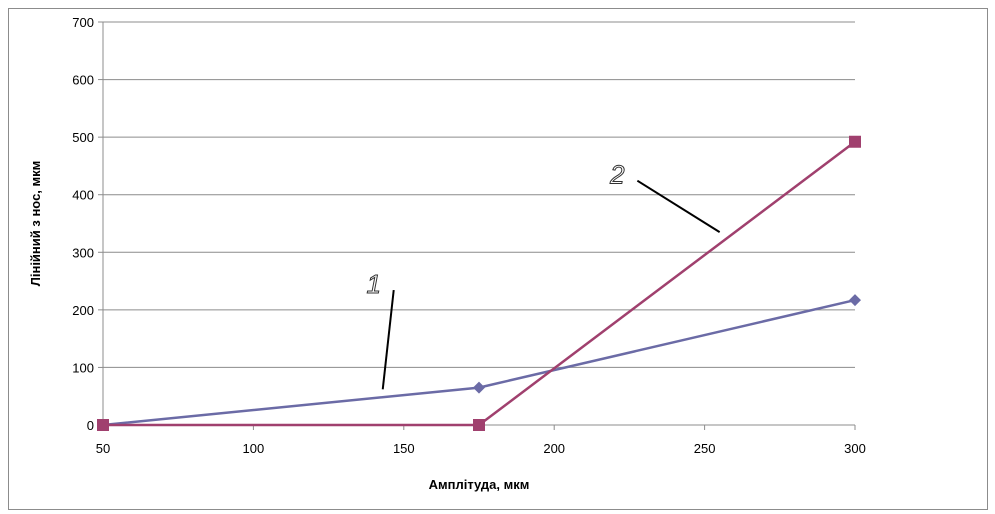  Describe the element at coordinates (855, 448) in the screenshot. I see `x-tick-label-300: 300` at that location.